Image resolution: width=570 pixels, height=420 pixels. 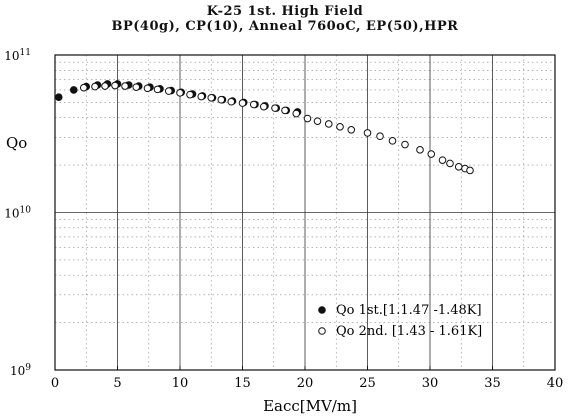 I want to click on x-tick-label: 20, so click(x=305, y=383).